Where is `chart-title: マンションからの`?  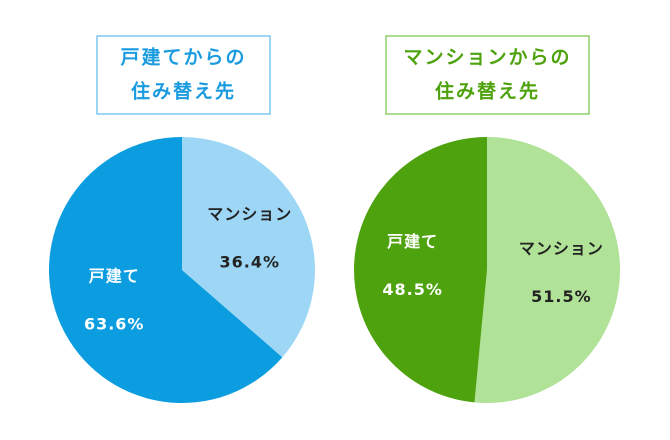 chart-title: マンションからの is located at coordinates (487, 58).